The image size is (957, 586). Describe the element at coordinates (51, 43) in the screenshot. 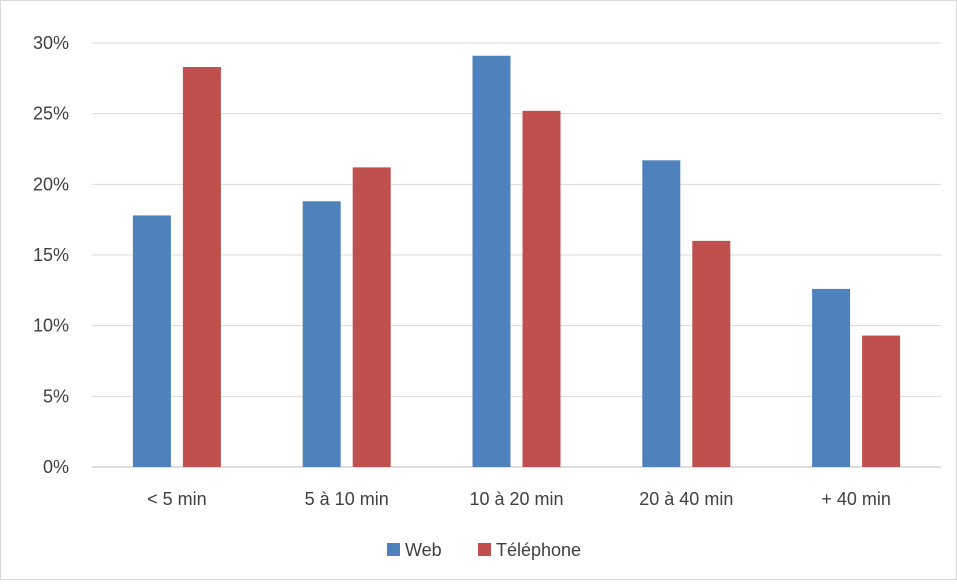

I see `y-tick-label: 30%` at that location.